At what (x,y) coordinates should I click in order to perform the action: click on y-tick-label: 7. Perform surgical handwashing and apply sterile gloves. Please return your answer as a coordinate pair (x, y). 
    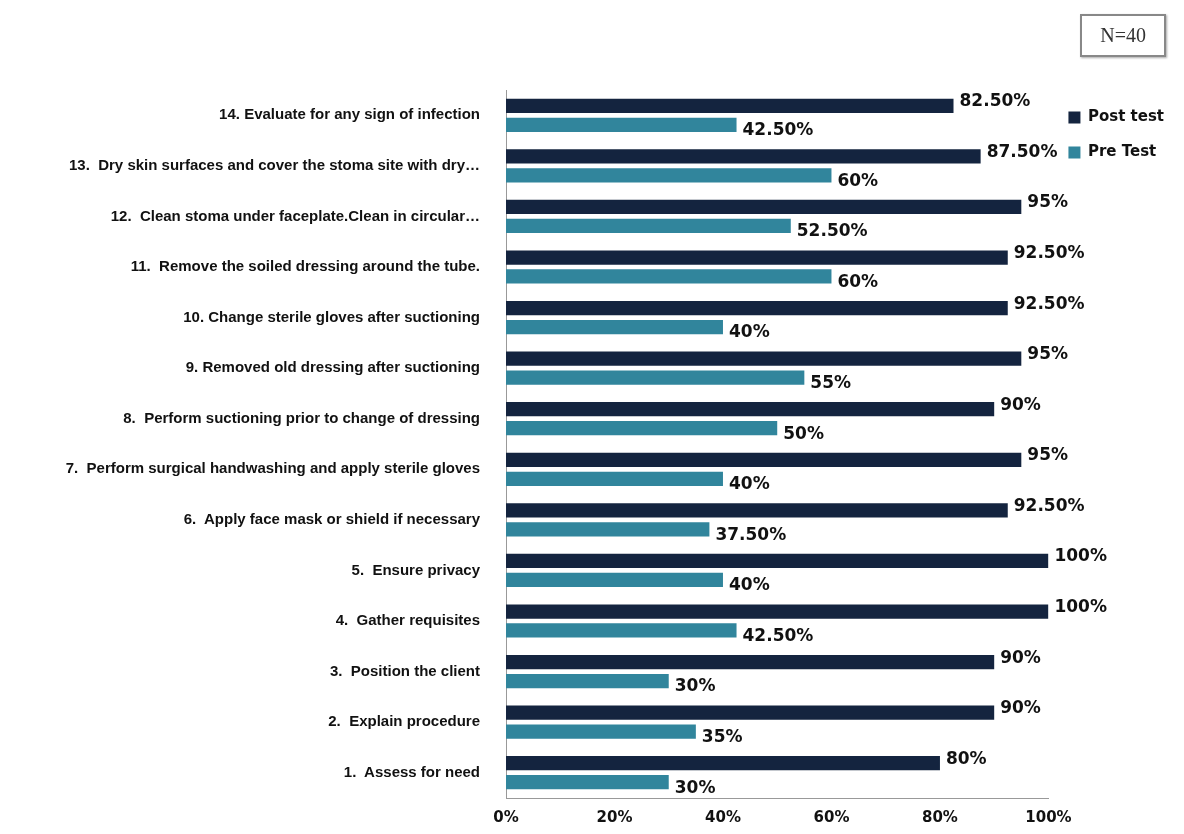
    Looking at the image, I should click on (272, 468).